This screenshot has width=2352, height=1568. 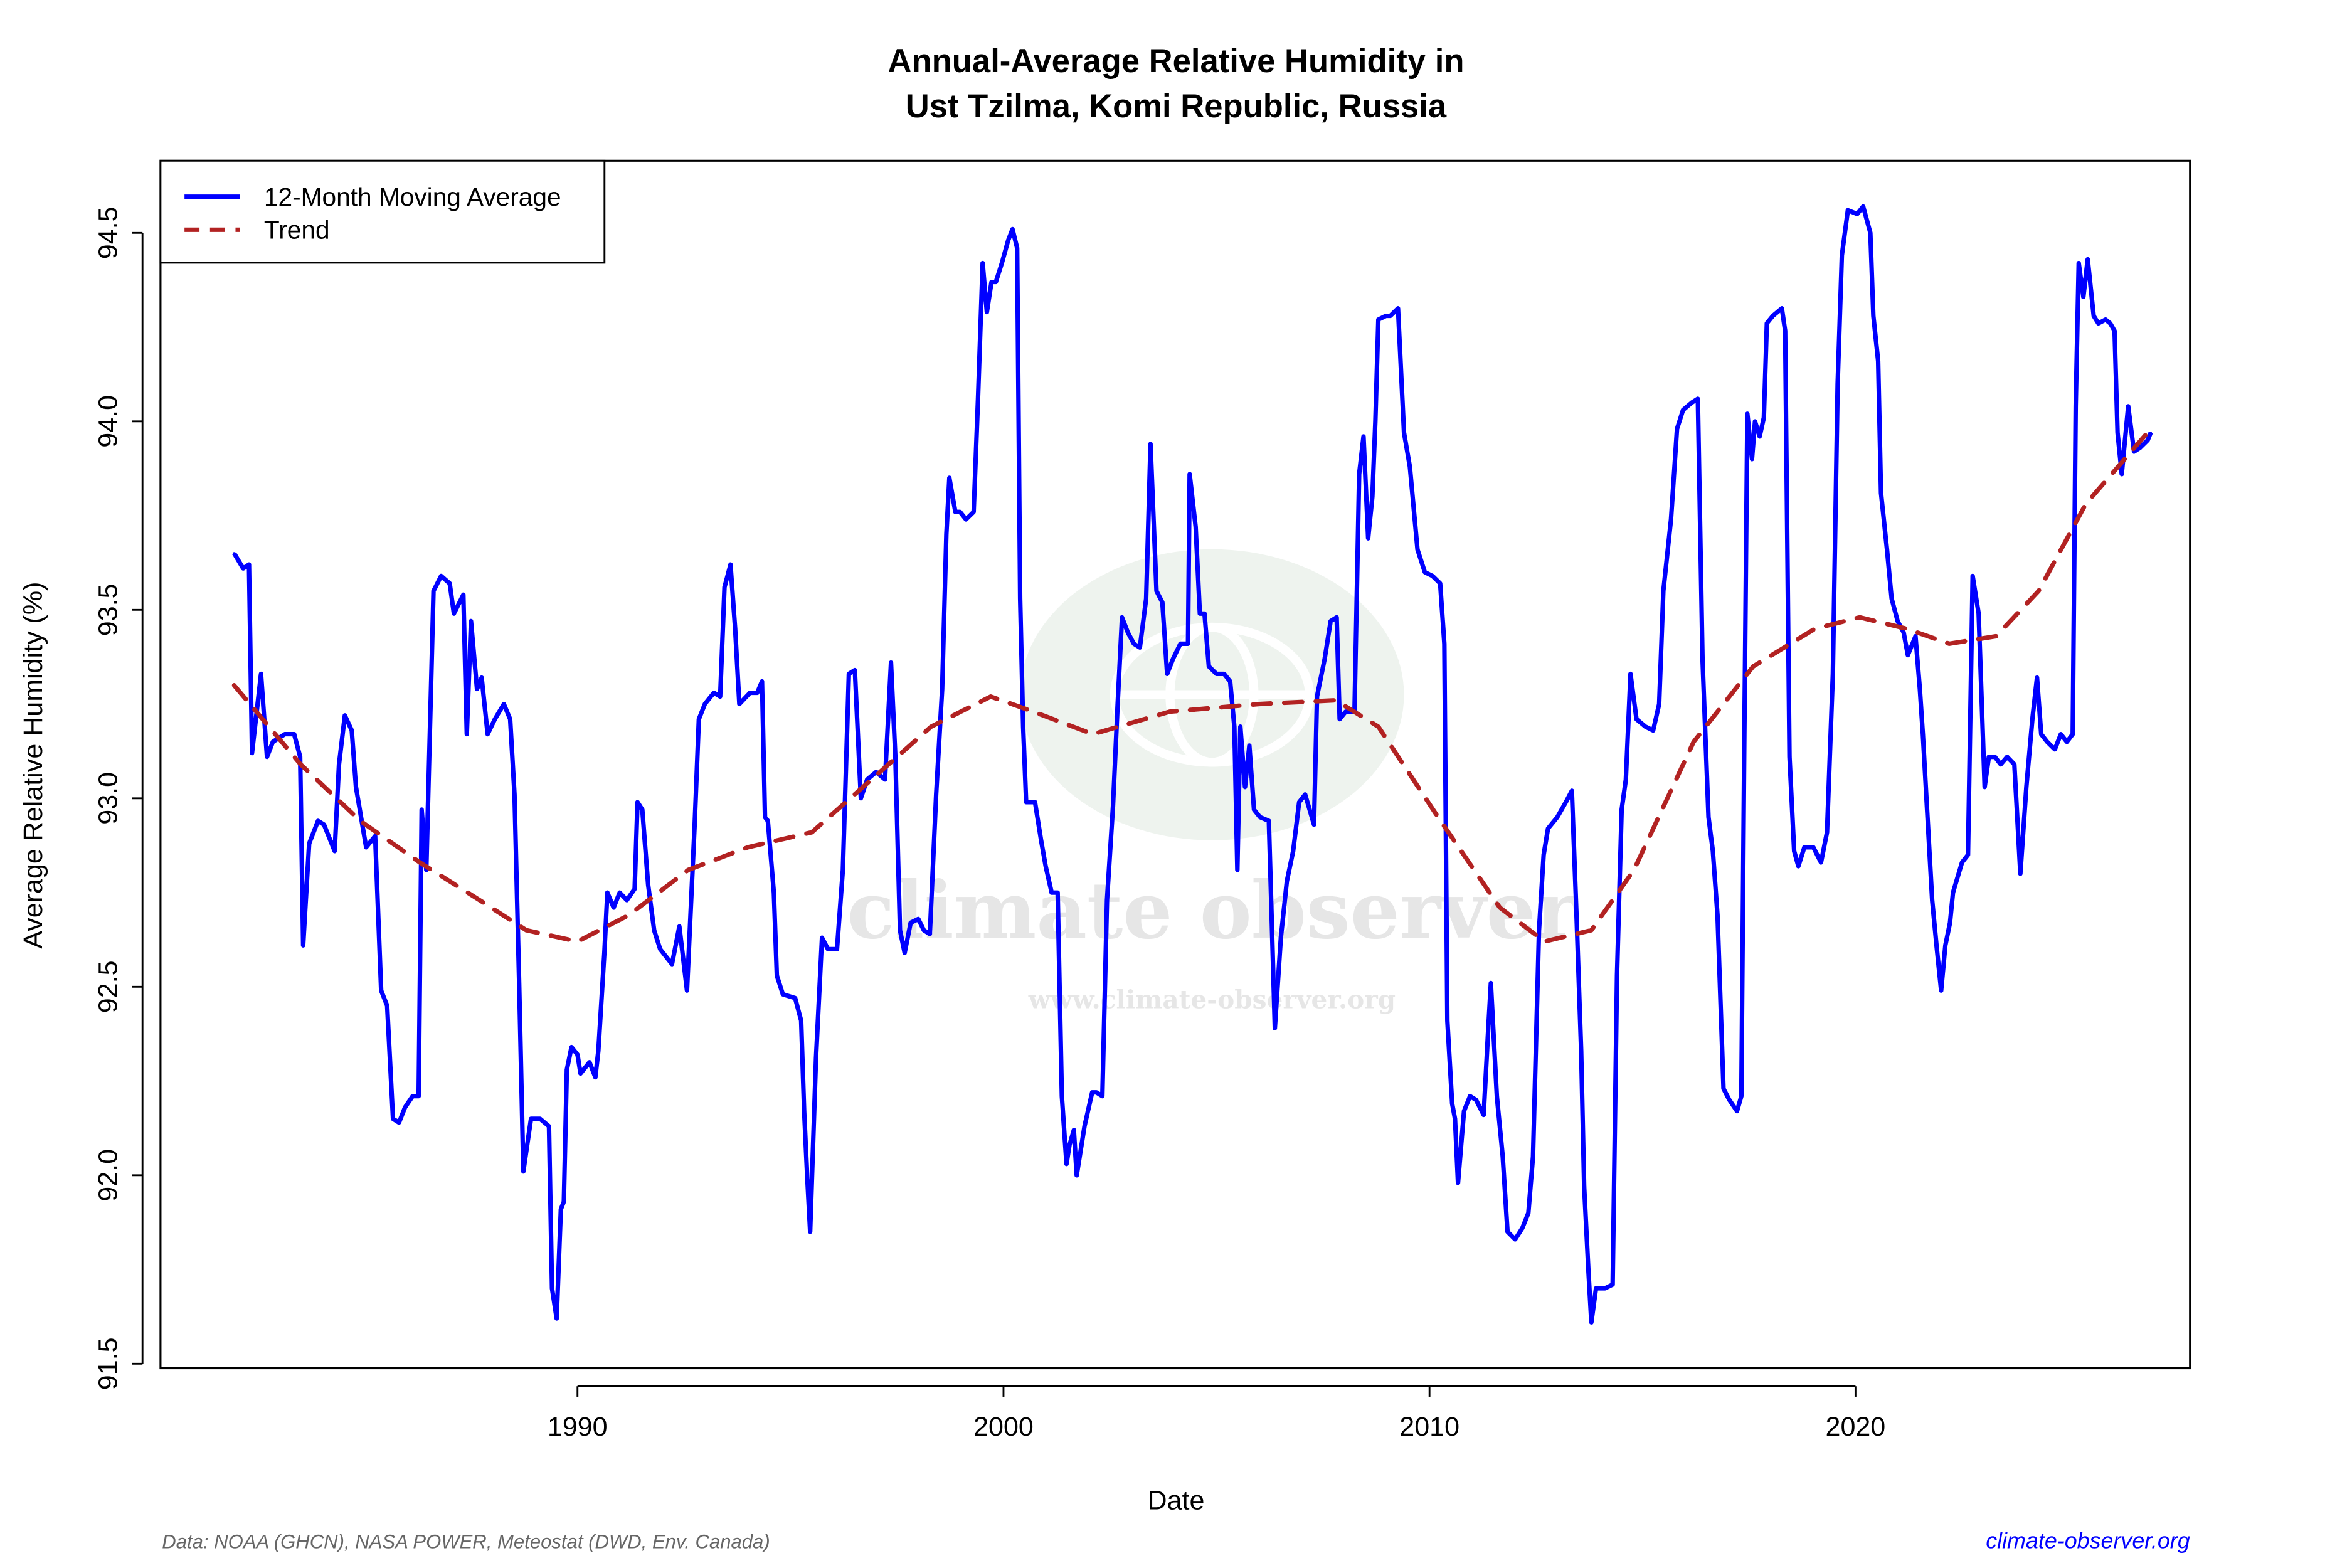 I want to click on site-link: climate-observer.org, so click(x=2088, y=1541).